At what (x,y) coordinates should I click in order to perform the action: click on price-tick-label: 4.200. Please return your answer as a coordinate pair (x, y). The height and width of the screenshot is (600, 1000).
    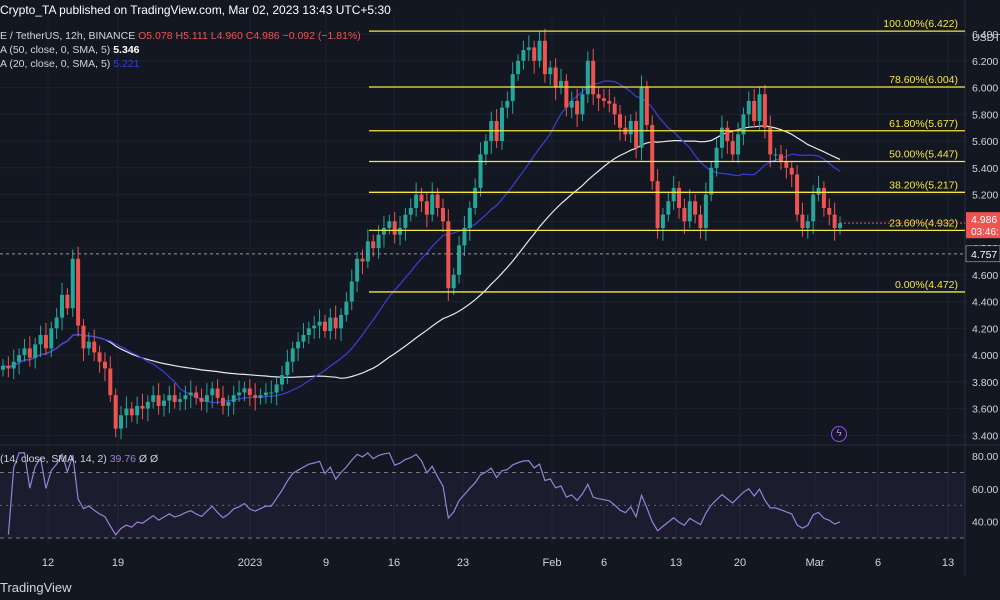
    Looking at the image, I should click on (985, 329).